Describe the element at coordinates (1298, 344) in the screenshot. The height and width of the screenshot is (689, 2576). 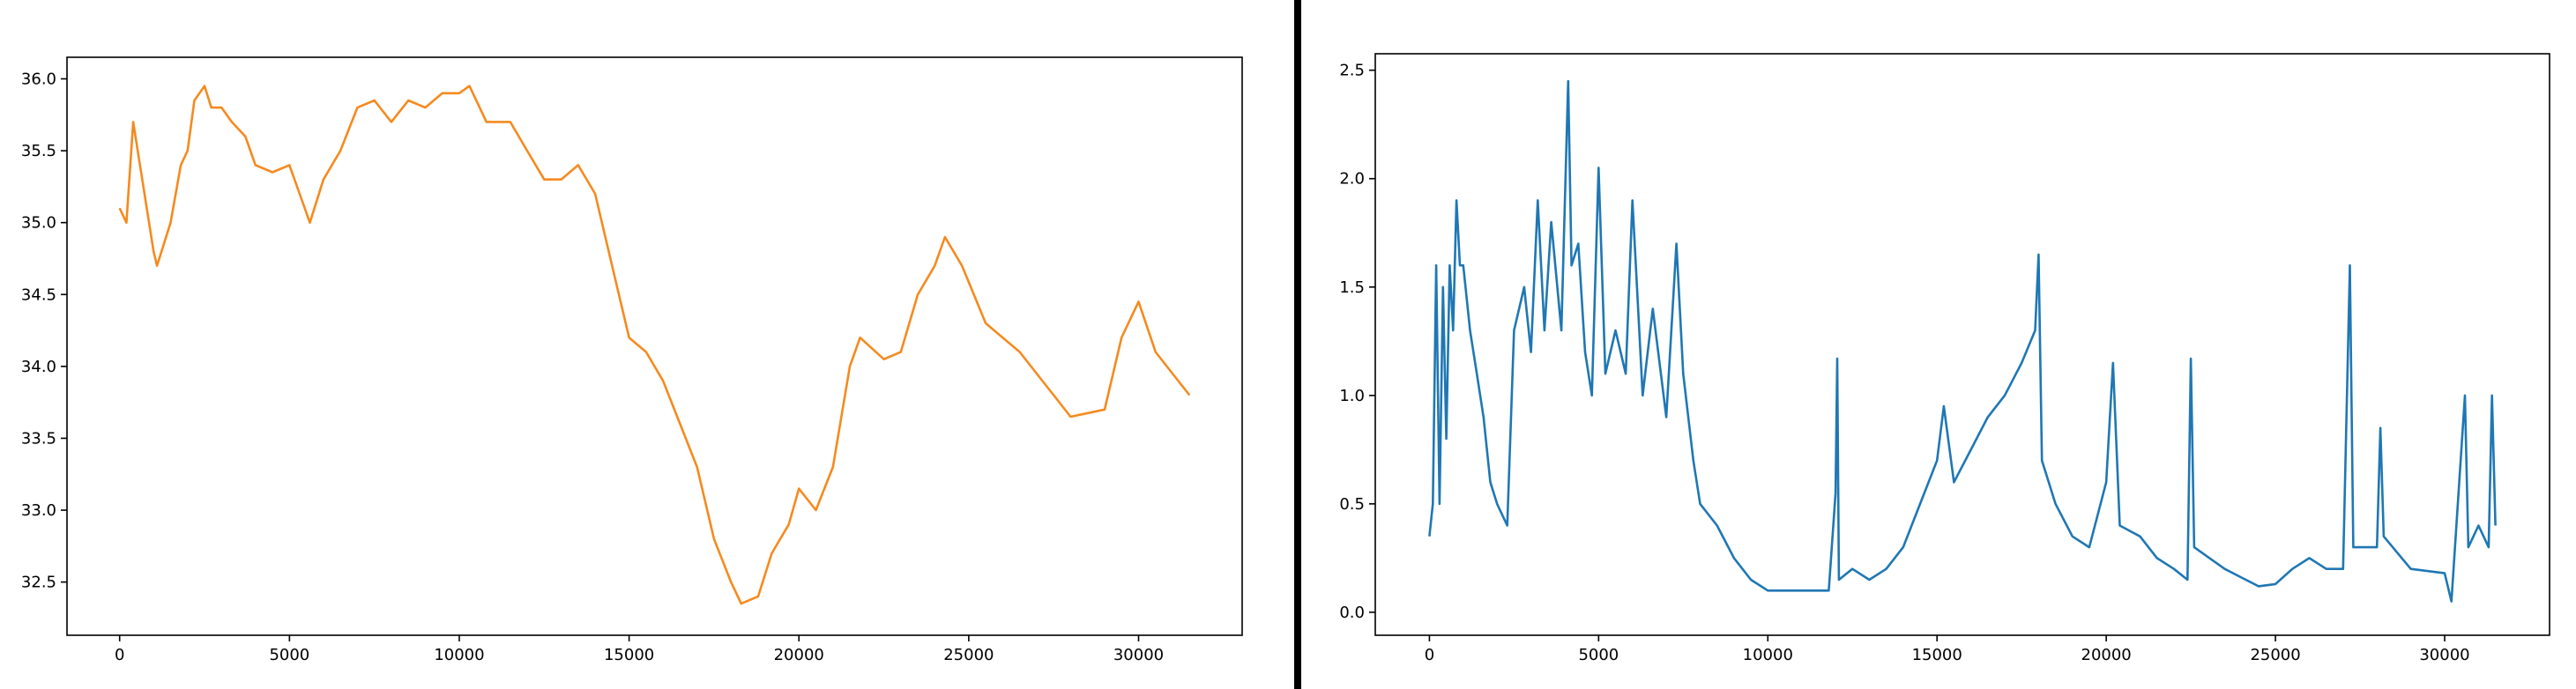
I see `divider` at that location.